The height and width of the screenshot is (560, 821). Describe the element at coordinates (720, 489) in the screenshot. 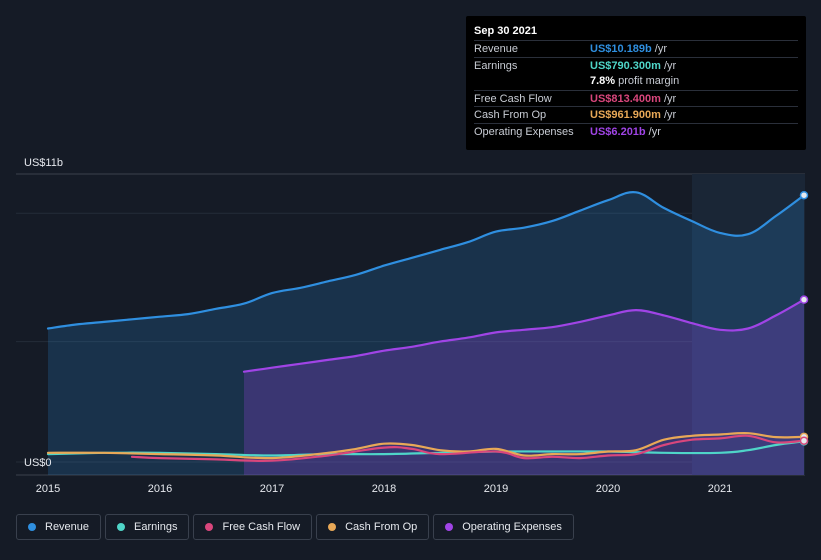

I see `x-tick-label: 2021` at that location.